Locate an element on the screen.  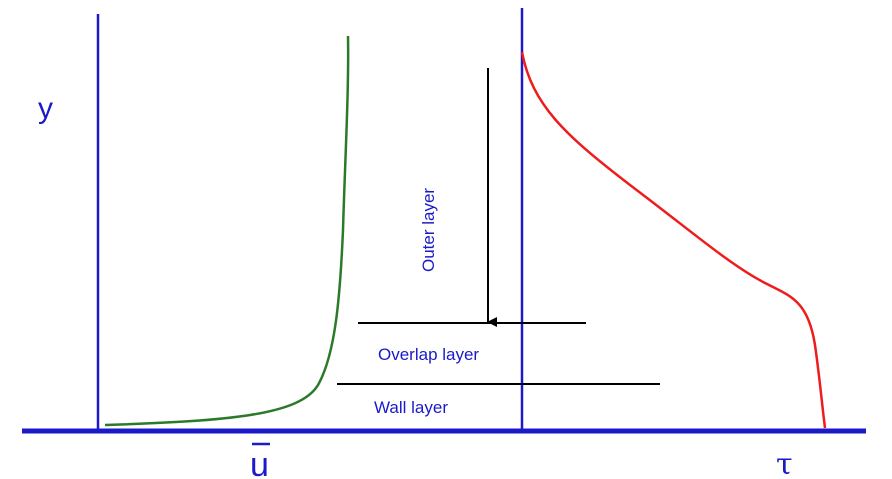
overlap-layer-label: Overlap layer is located at coordinates (428, 354).